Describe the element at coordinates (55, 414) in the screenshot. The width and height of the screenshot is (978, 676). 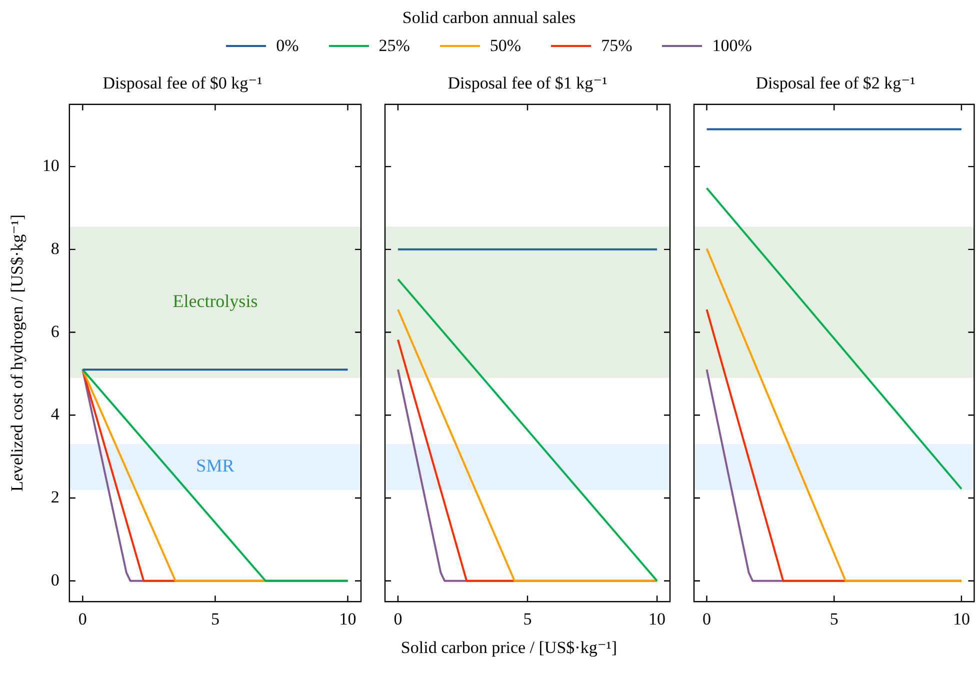
I see `y-tick-label: 4` at that location.